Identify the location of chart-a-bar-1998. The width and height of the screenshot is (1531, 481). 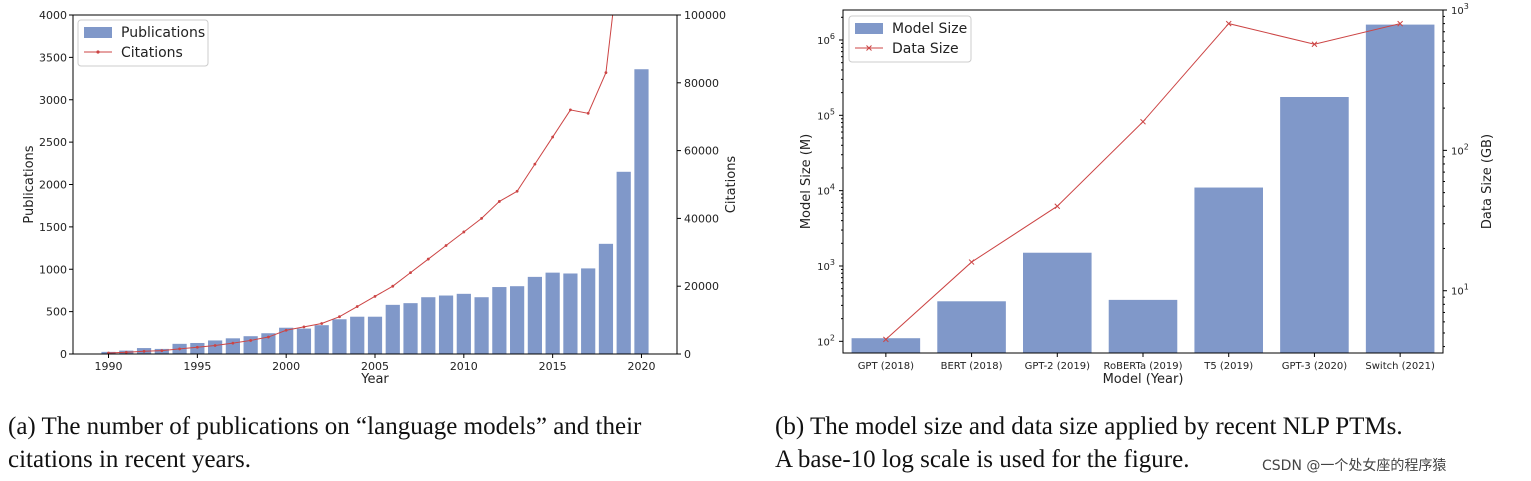
(250, 345).